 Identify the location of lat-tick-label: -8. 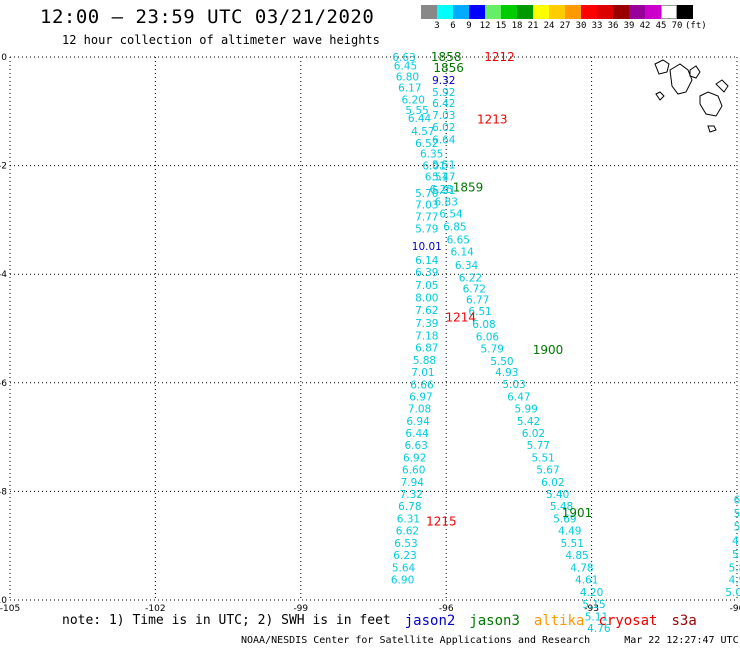
(3, 492).